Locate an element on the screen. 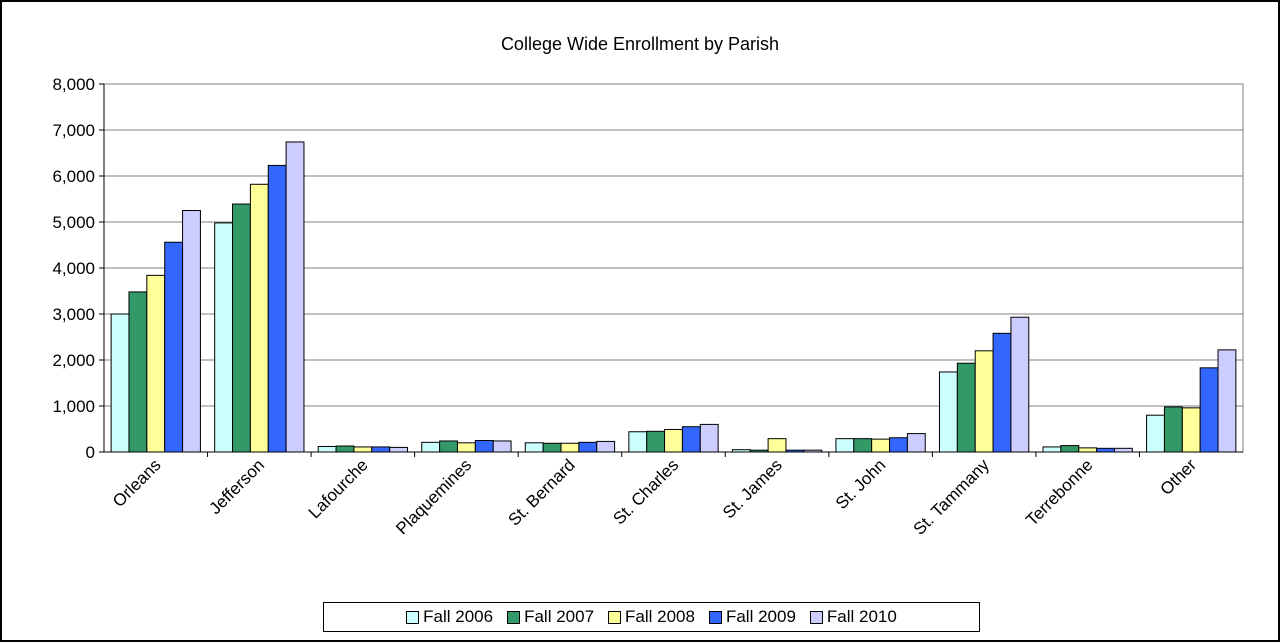  y-tick-label: 0 is located at coordinates (90, 452).